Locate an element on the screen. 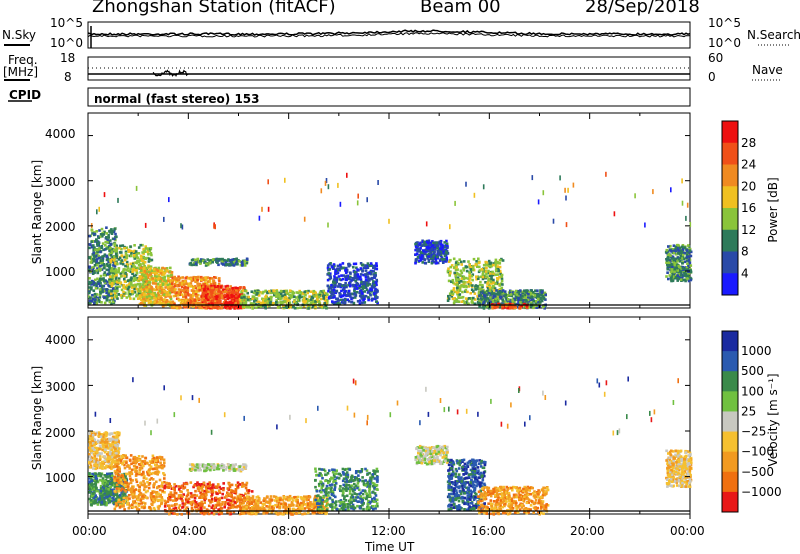 This screenshot has width=800, height=554. xtick-1600: 16:00 is located at coordinates (488, 531).